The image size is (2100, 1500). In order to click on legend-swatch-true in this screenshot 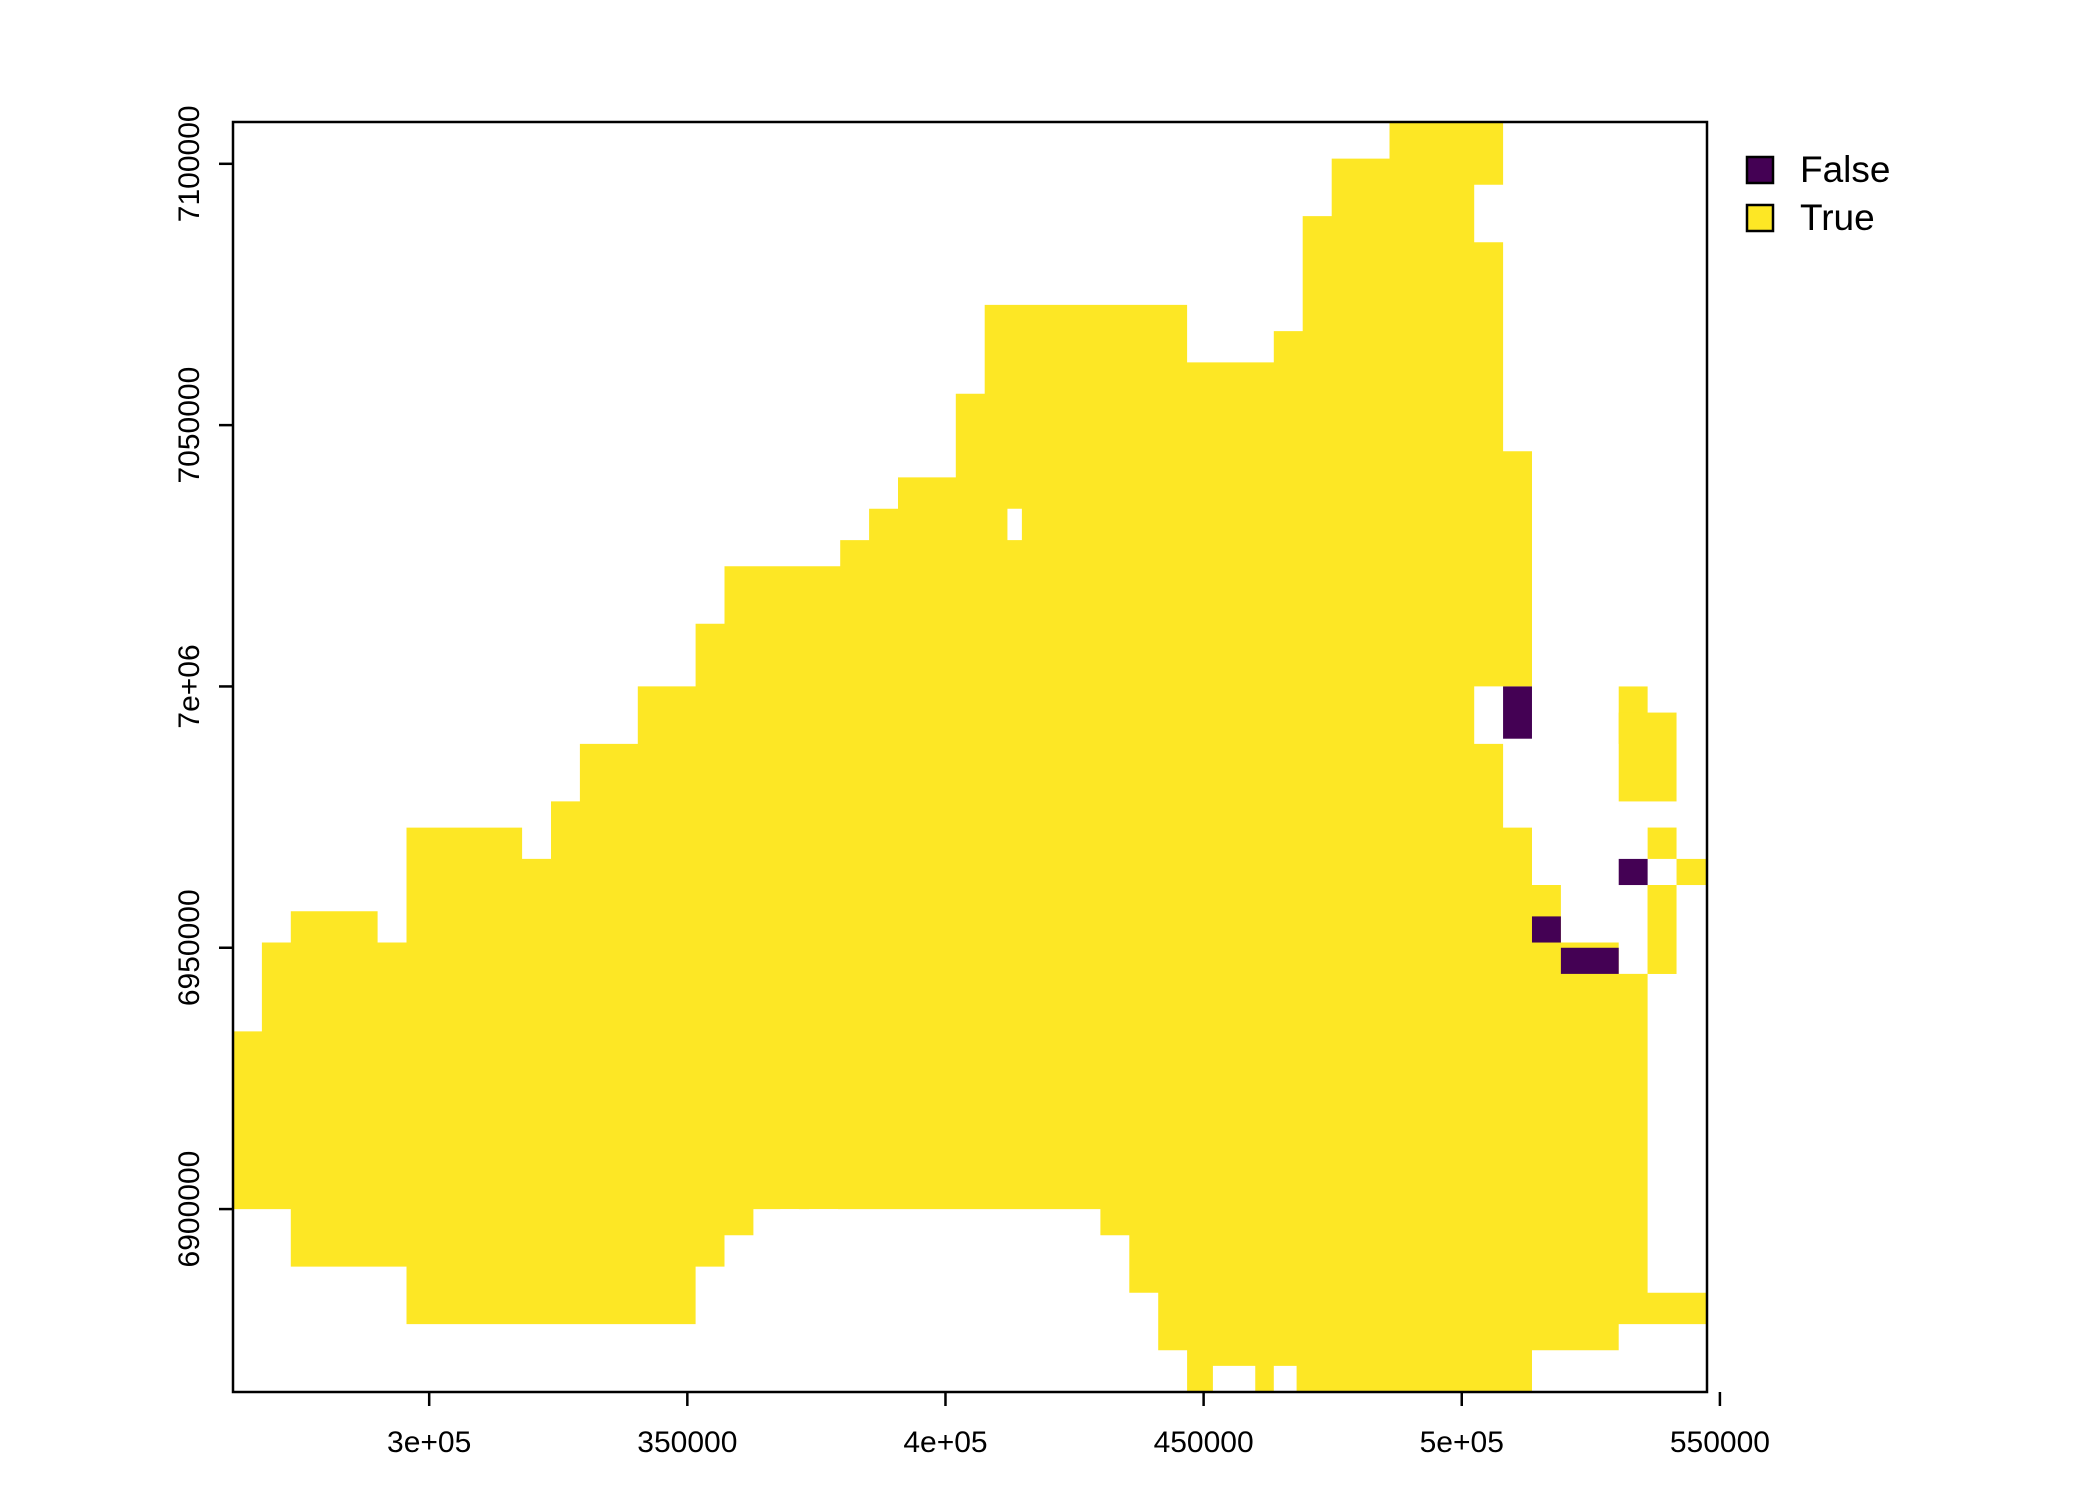, I will do `click(1760, 218)`.